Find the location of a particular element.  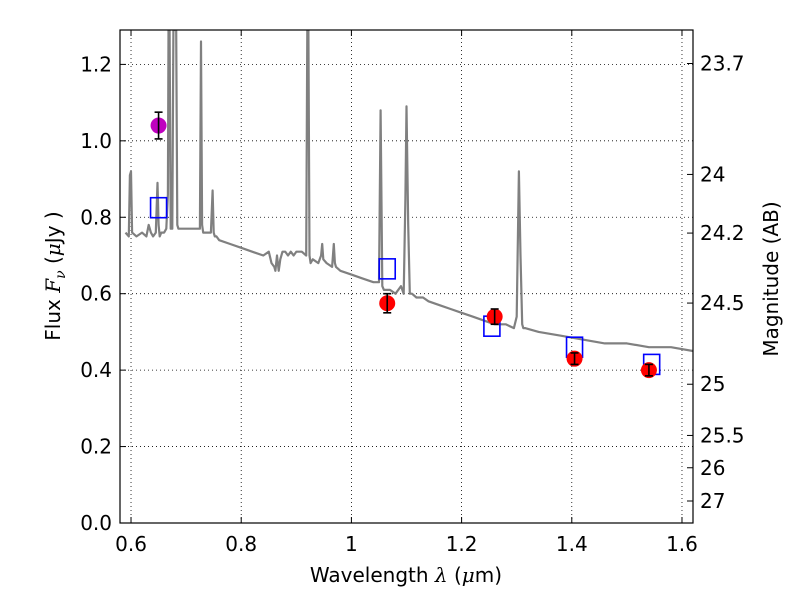

y2-axis-label: Magnitude (AB) is located at coordinates (771, 278).